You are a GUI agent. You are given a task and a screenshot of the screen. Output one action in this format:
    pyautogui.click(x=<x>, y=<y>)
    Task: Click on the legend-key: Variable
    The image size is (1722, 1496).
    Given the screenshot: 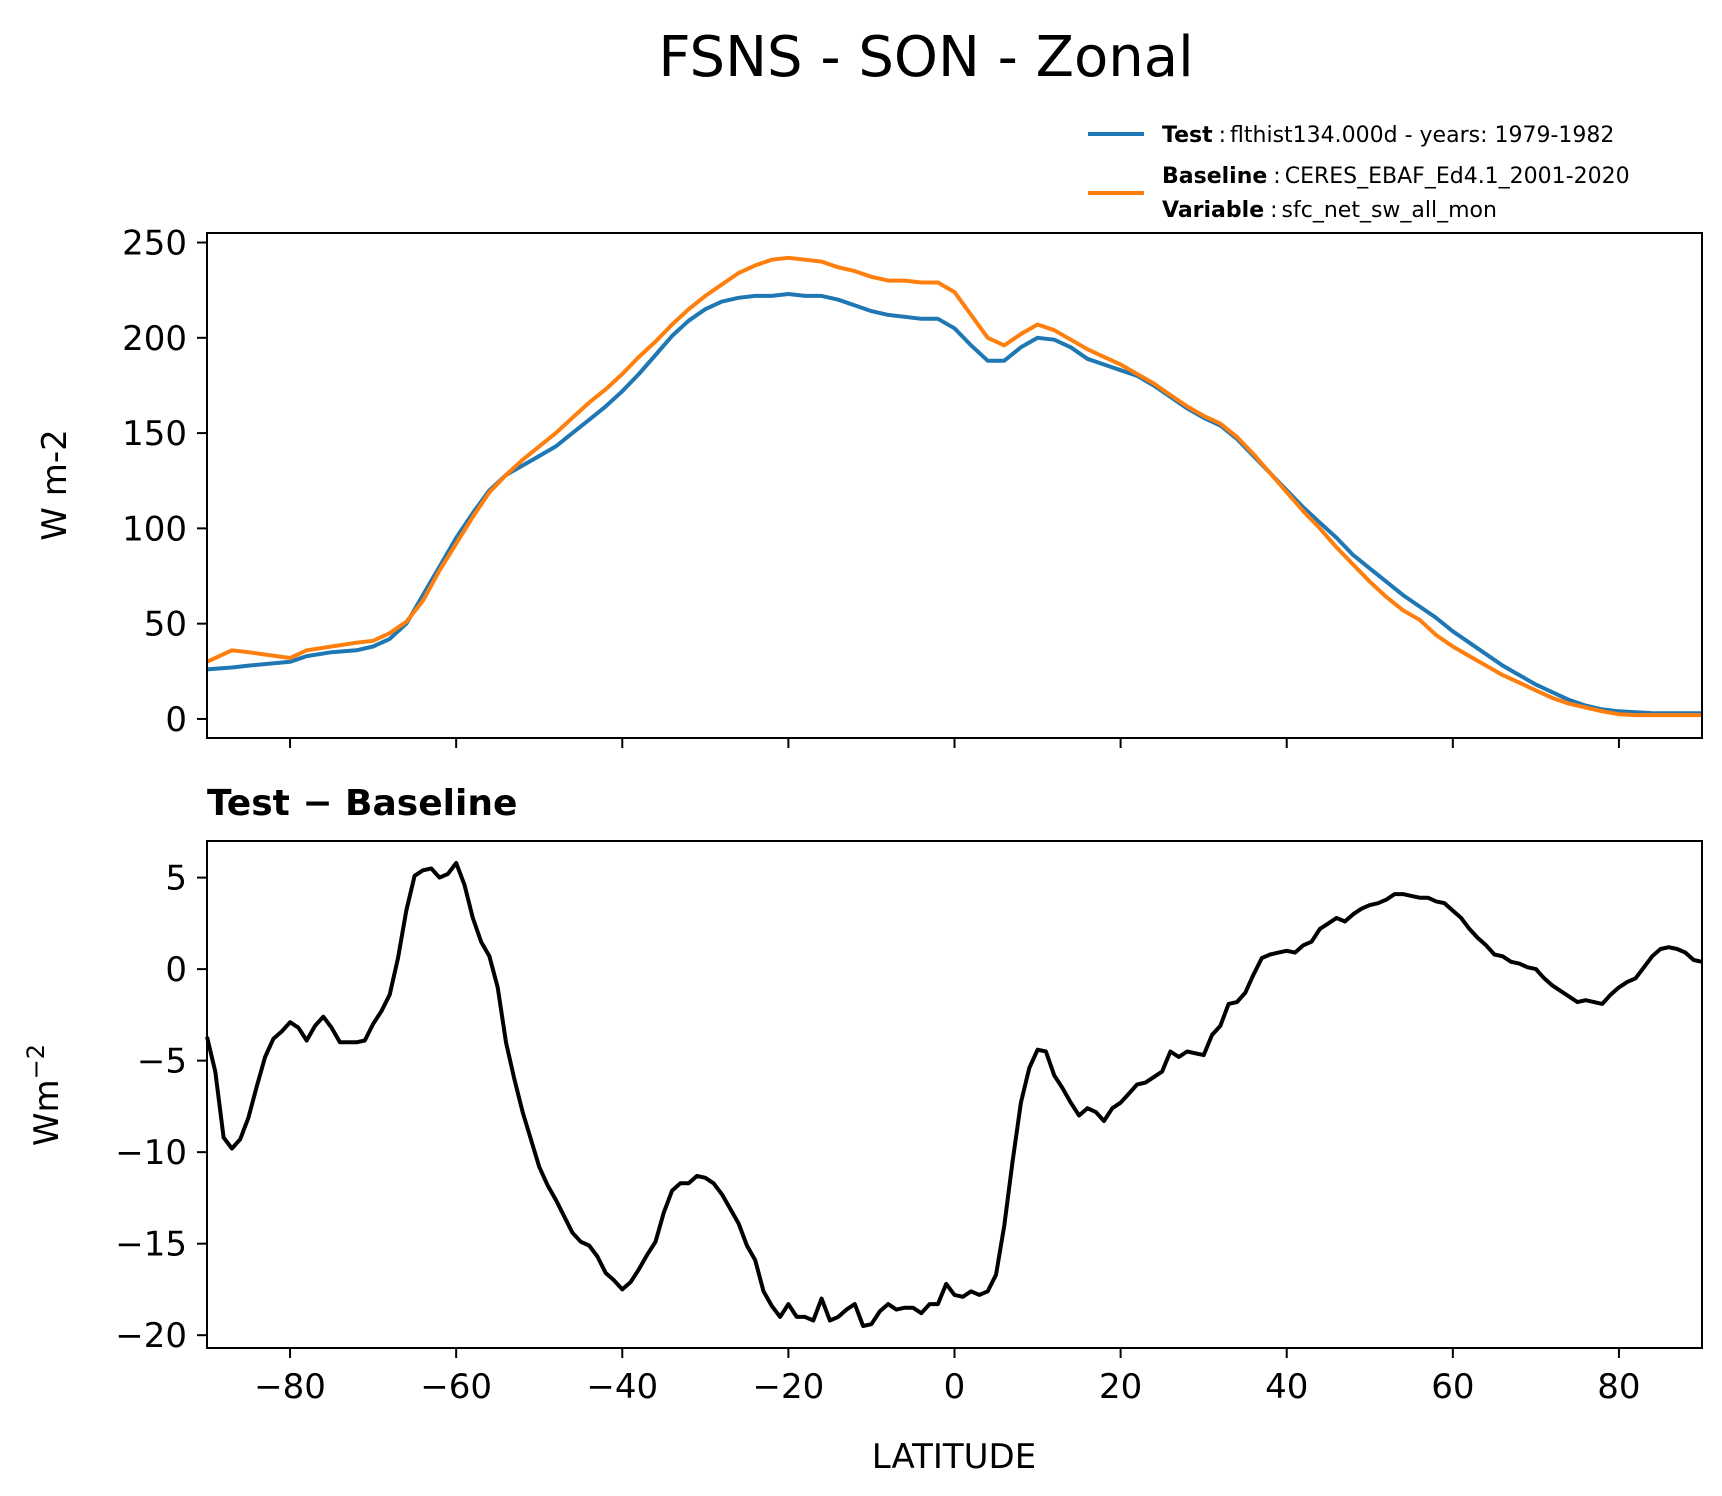 What is the action you would take?
    pyautogui.click(x=1213, y=210)
    